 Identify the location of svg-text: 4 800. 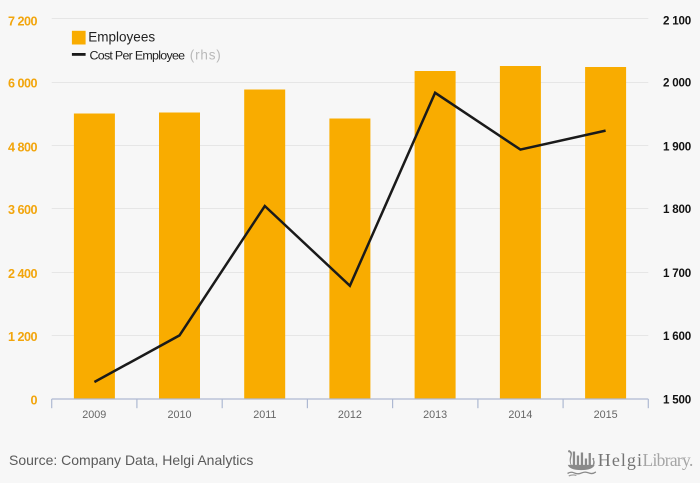
(23, 147).